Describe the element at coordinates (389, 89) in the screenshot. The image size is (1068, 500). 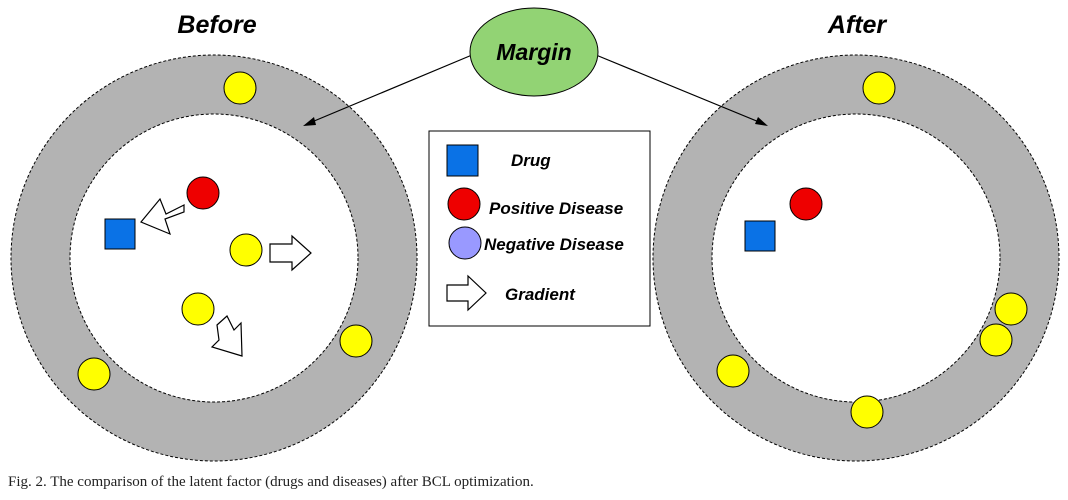
I see `margin-arrow-left` at that location.